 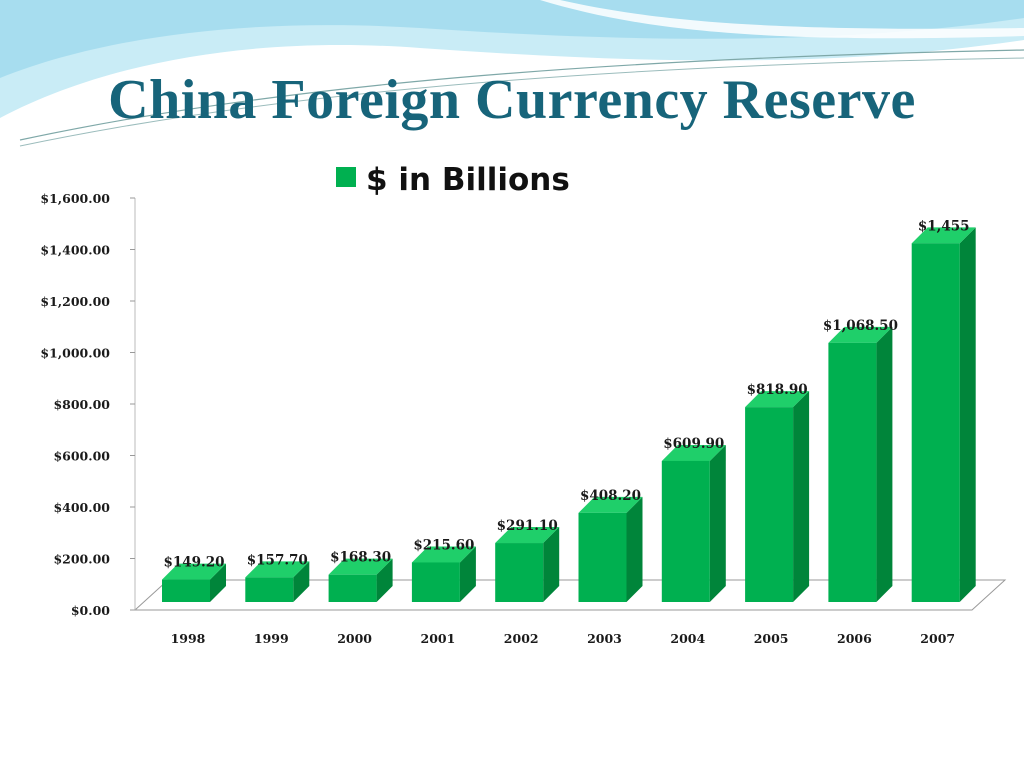 What do you see at coordinates (90, 610) in the screenshot?
I see `y-tick-label: $0.00` at bounding box center [90, 610].